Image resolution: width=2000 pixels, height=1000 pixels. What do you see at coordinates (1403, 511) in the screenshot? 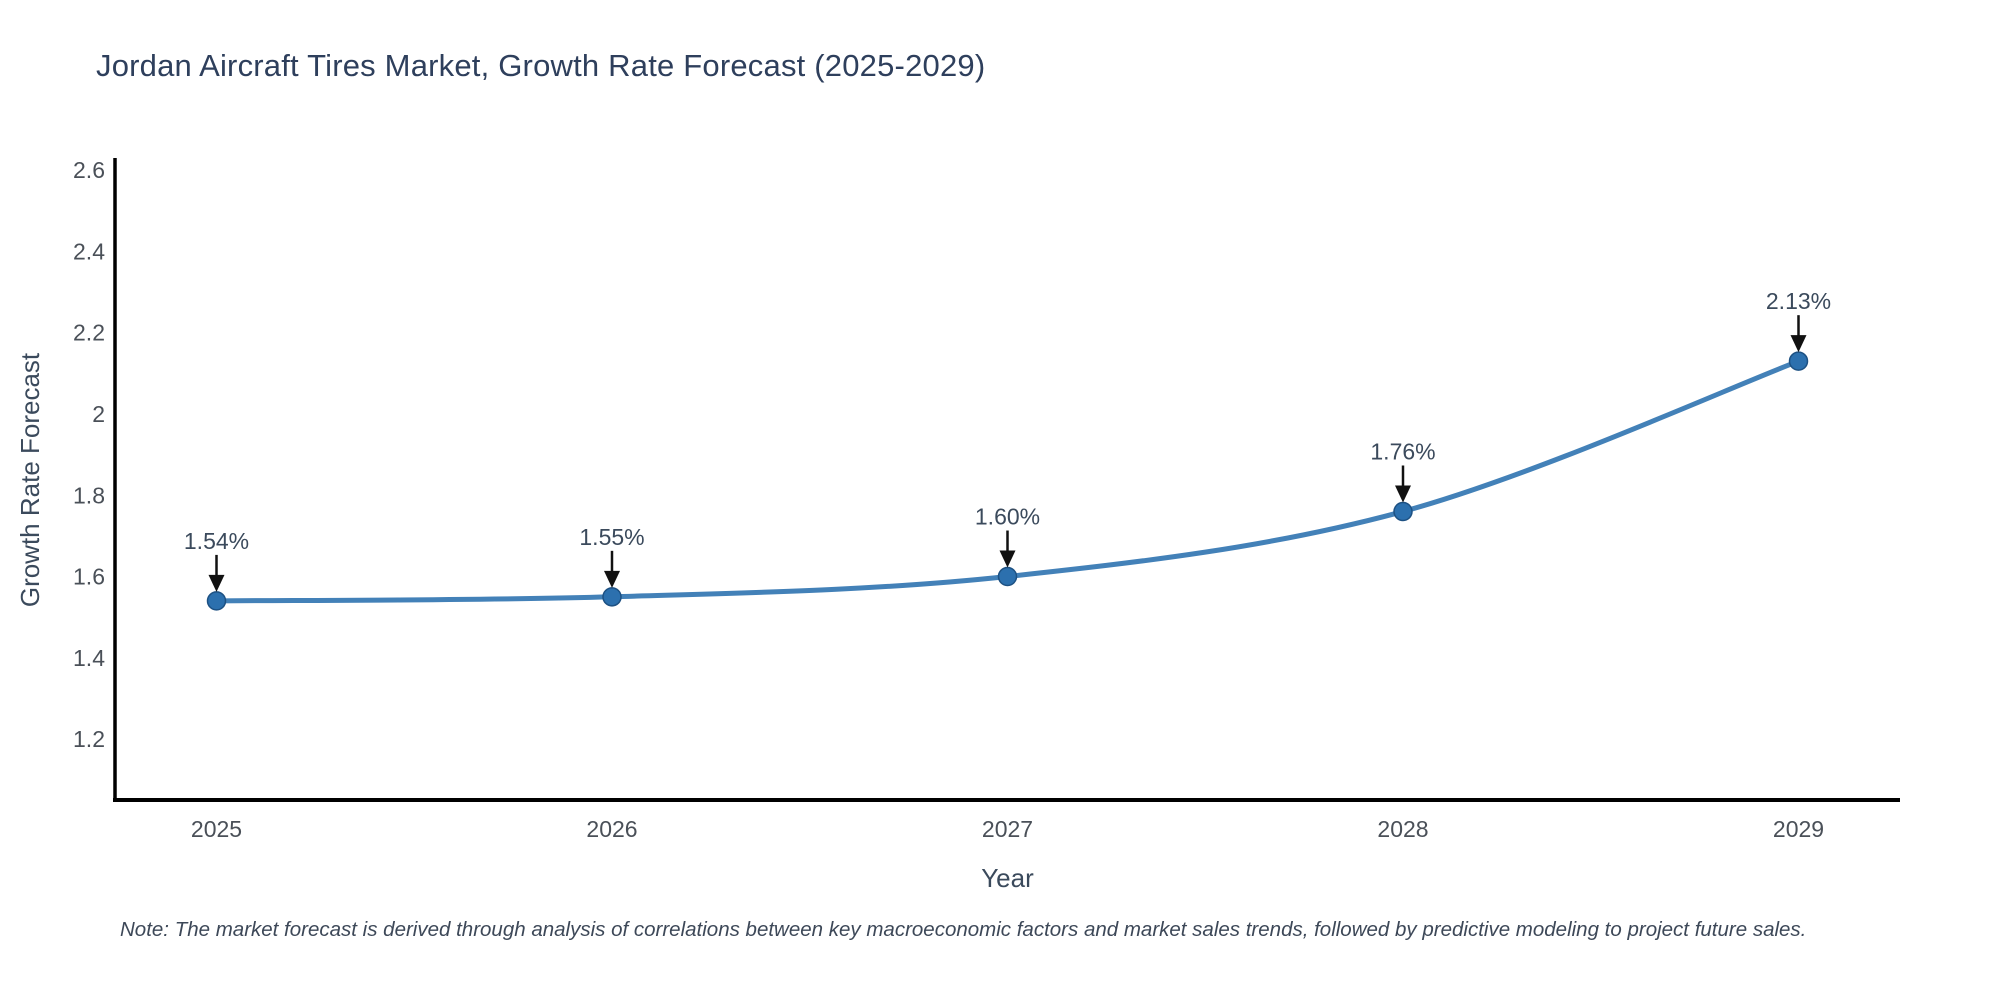
I see `data-point-2028` at bounding box center [1403, 511].